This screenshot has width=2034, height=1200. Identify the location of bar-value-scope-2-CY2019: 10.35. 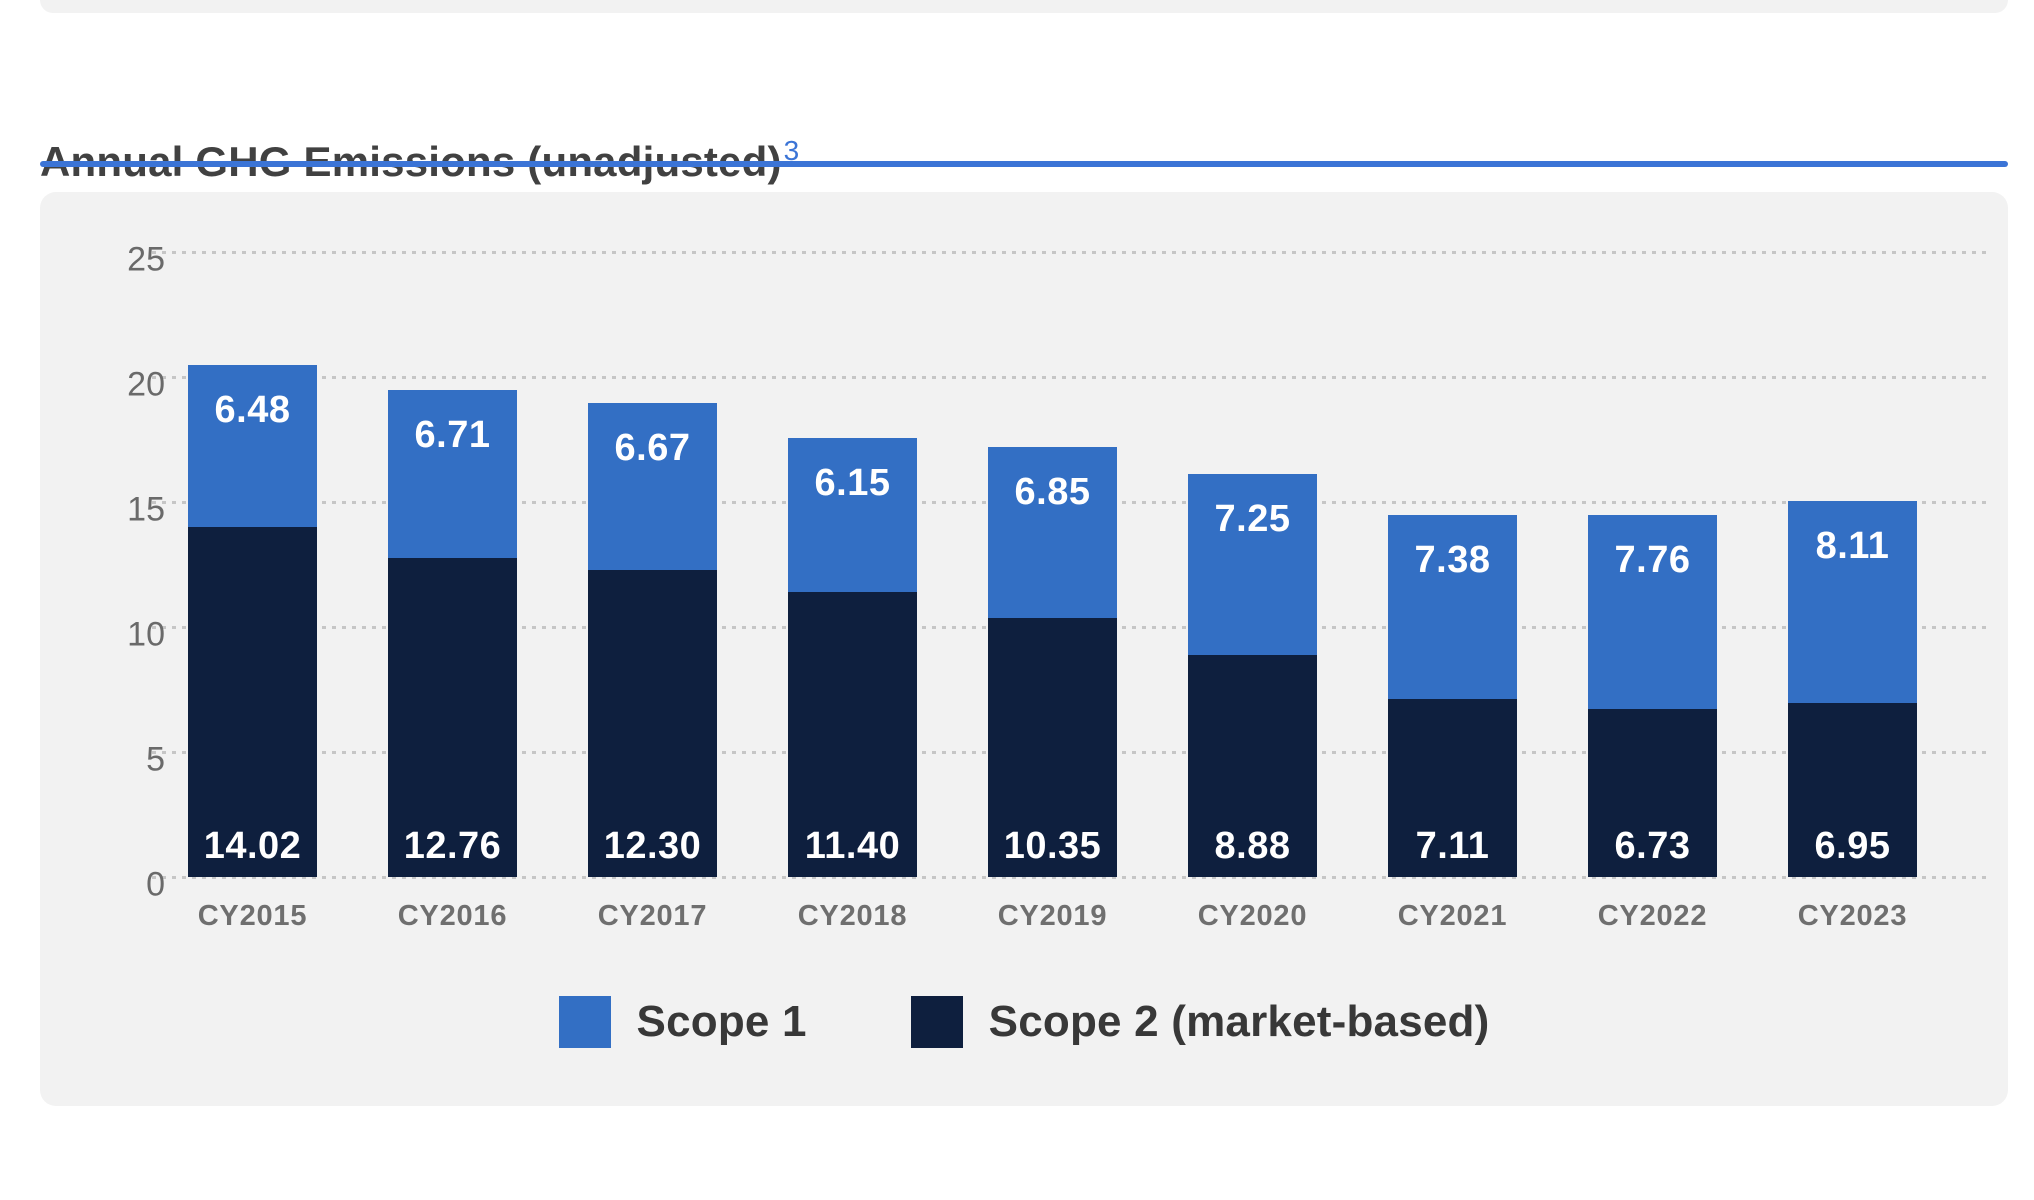
(1052, 846).